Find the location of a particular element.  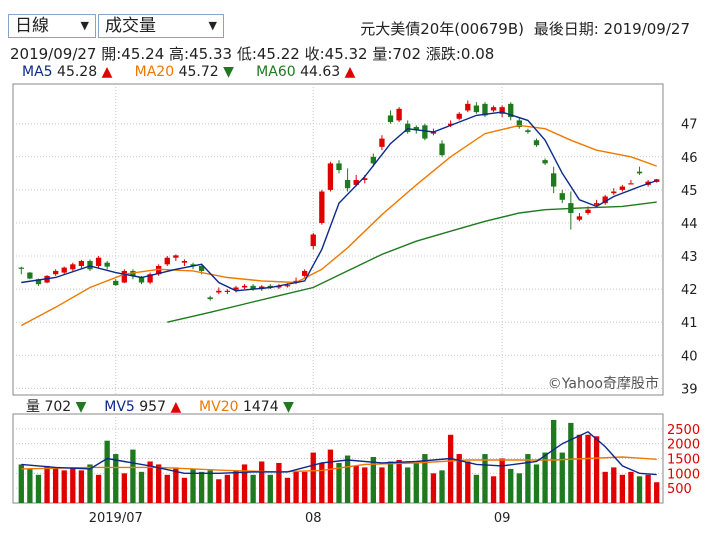

quote-volume: 量:702 is located at coordinates (397, 54).